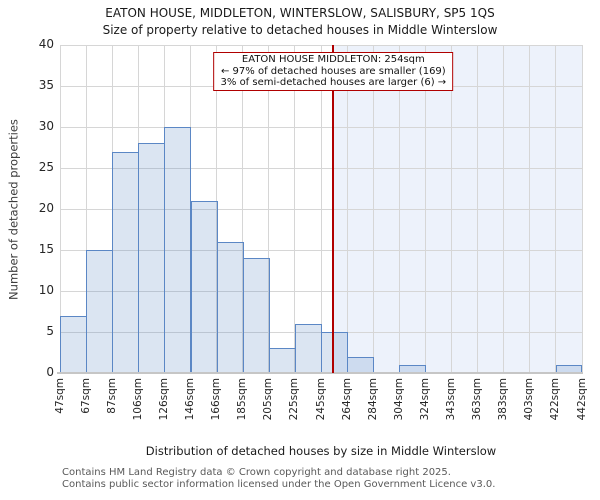  I want to click on annotation-title: EATON HOUSE MIDDLETON: 254sqm, so click(333, 59).